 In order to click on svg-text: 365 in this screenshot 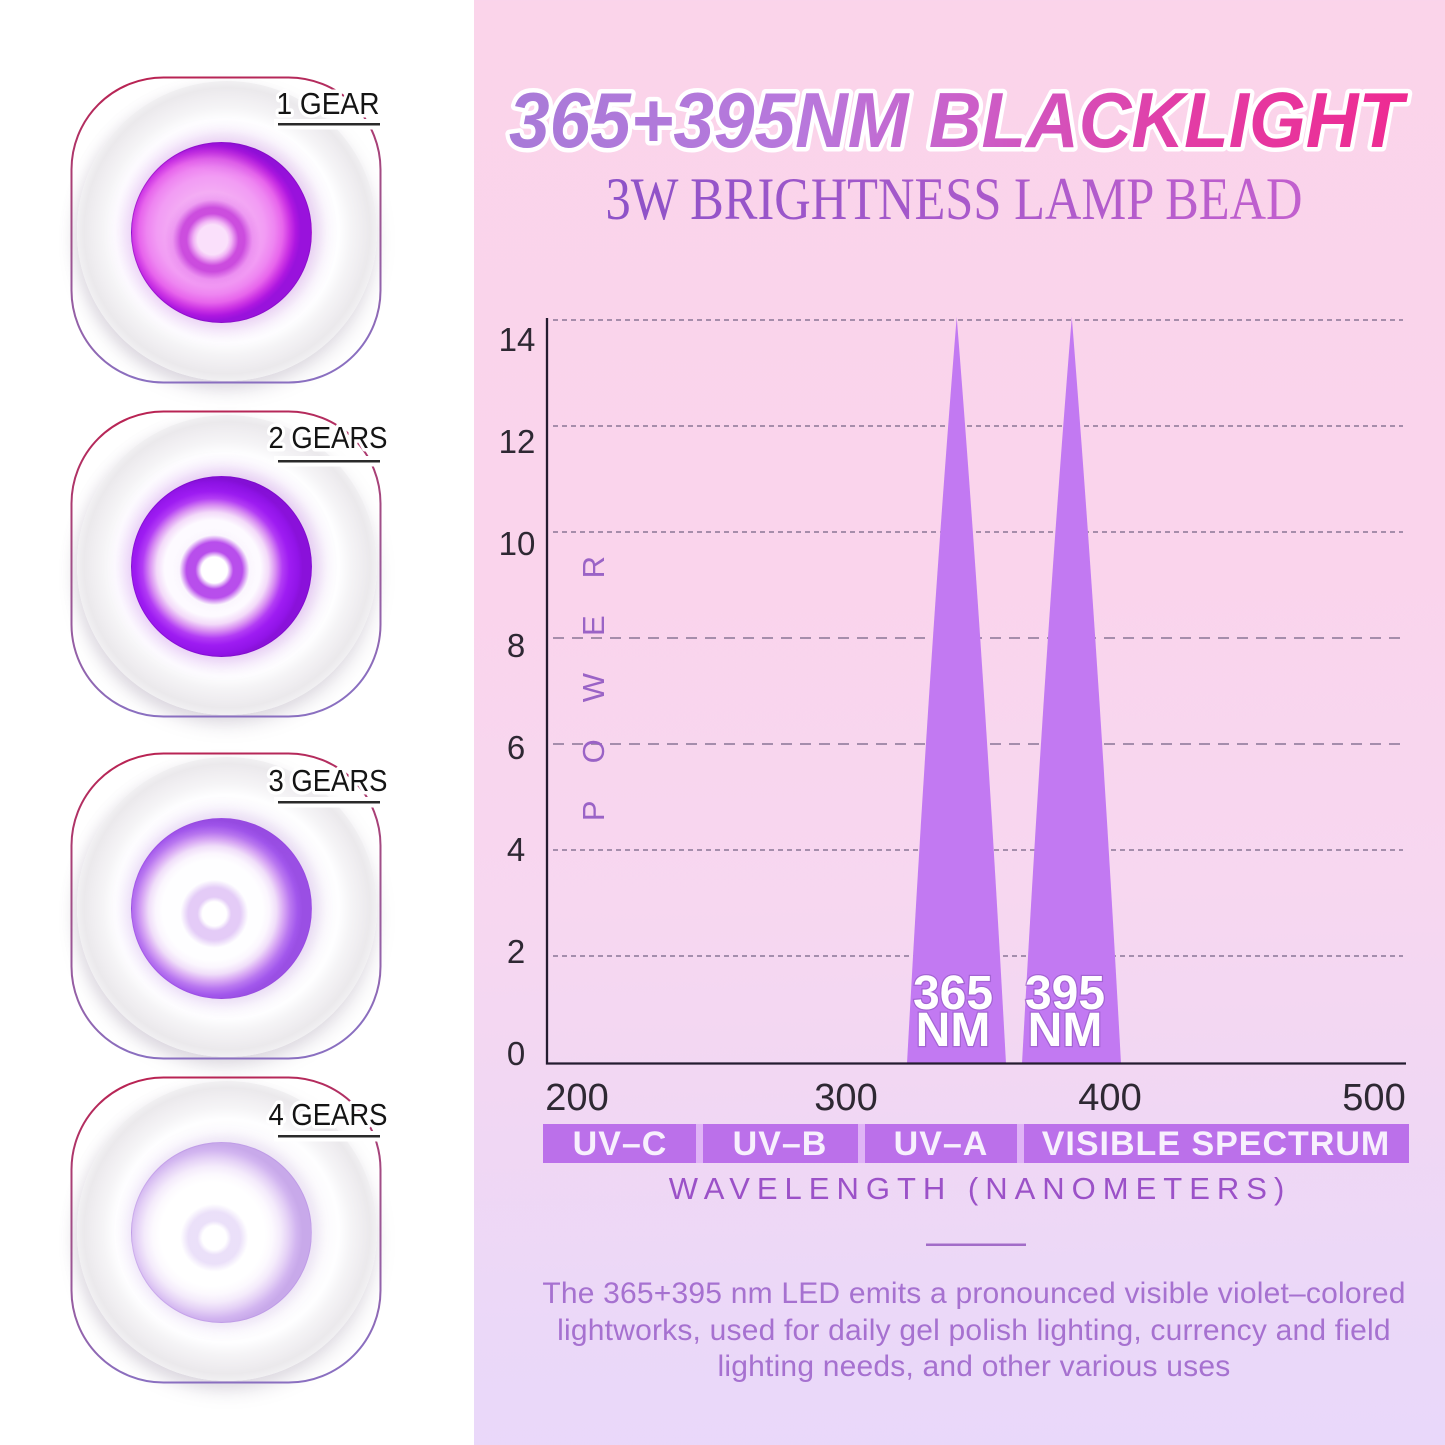, I will do `click(953, 993)`.